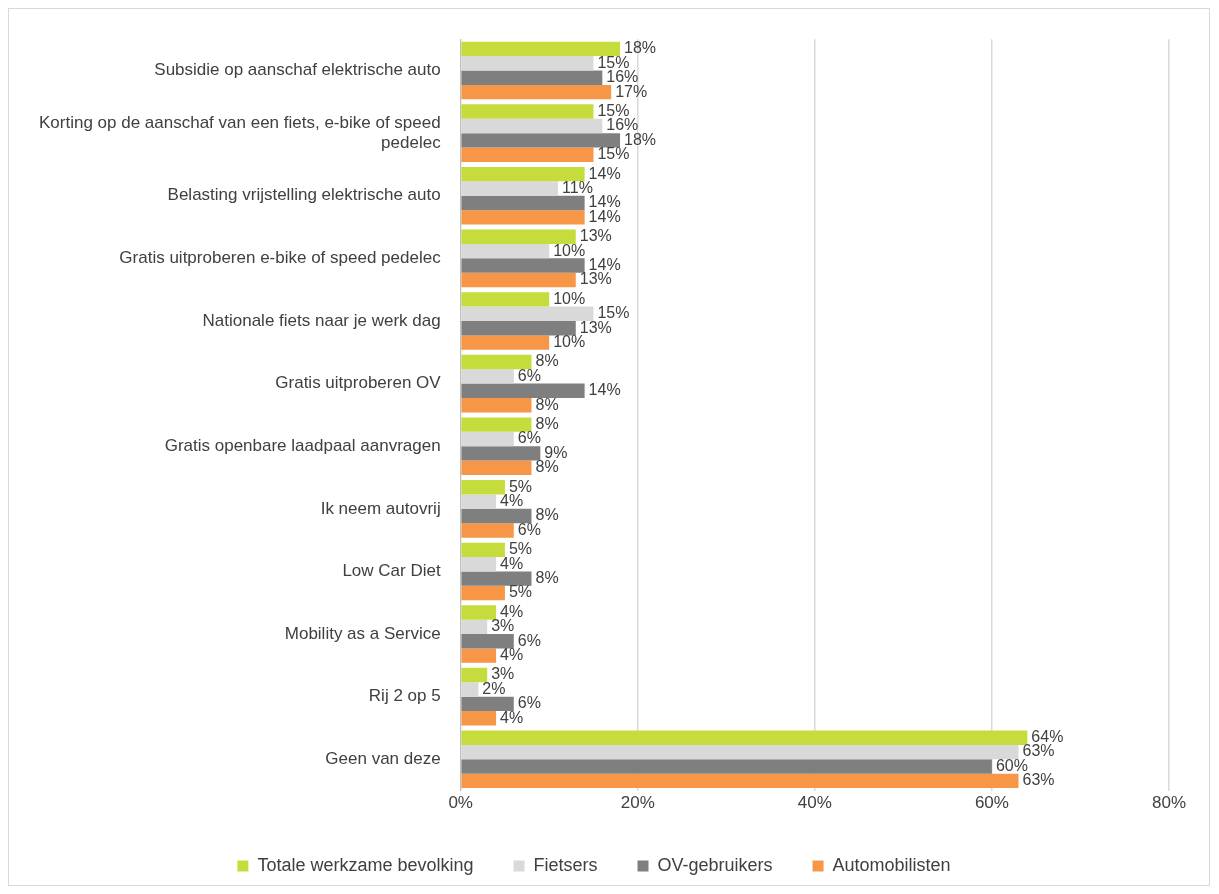 The image size is (1219, 894). What do you see at coordinates (503, 626) in the screenshot?
I see `data-label: 3%` at bounding box center [503, 626].